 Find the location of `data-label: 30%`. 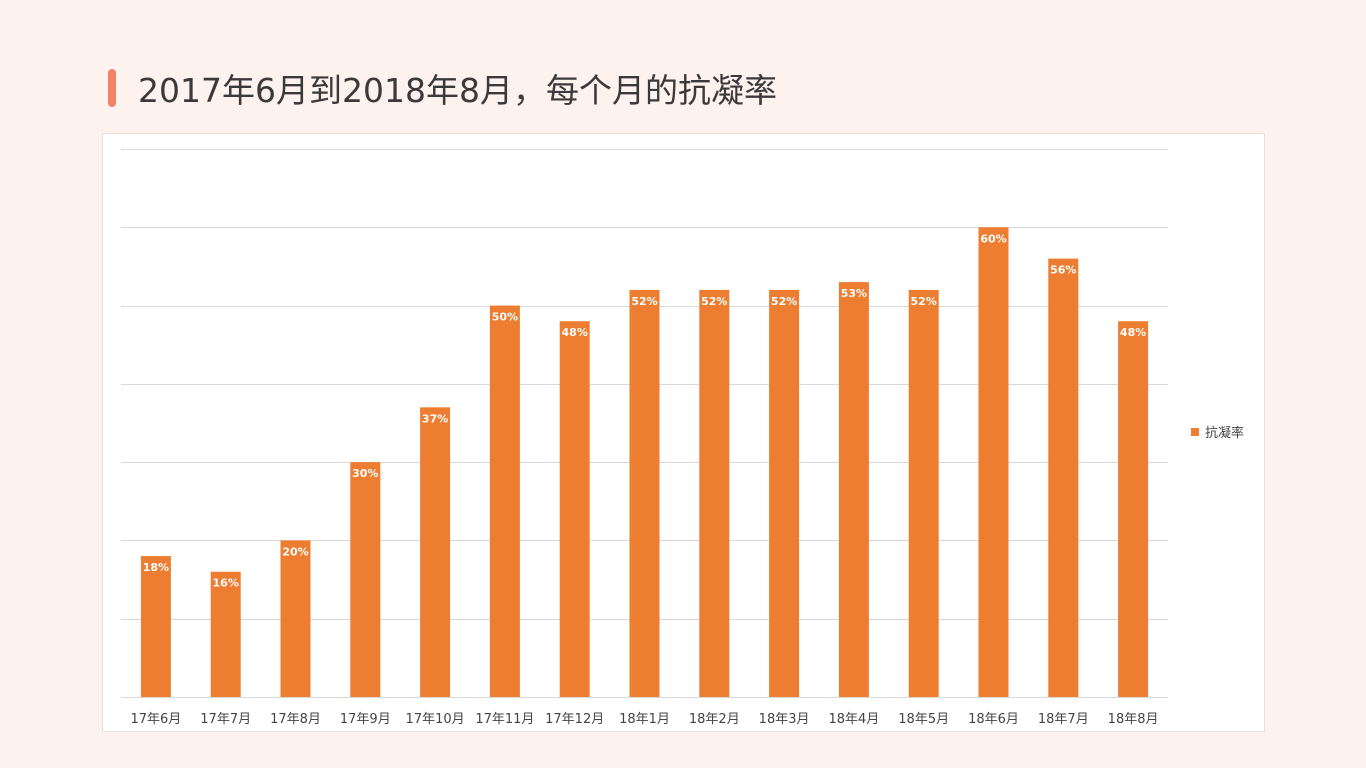

data-label: 30% is located at coordinates (365, 473).